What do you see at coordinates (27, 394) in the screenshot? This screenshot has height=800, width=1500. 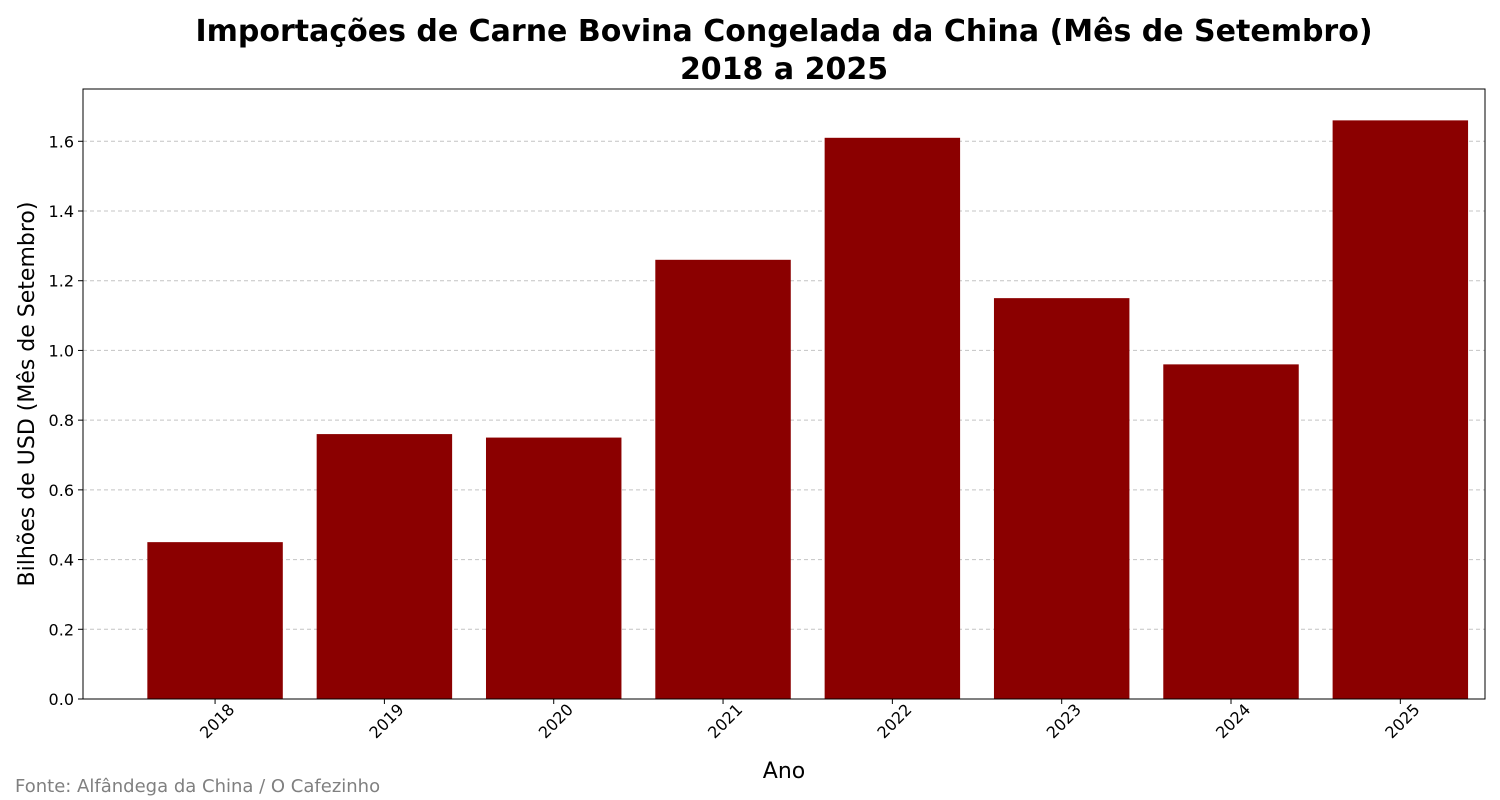 I see `y-axis-label: Bilhões de USD (Mês de Setembro)` at bounding box center [27, 394].